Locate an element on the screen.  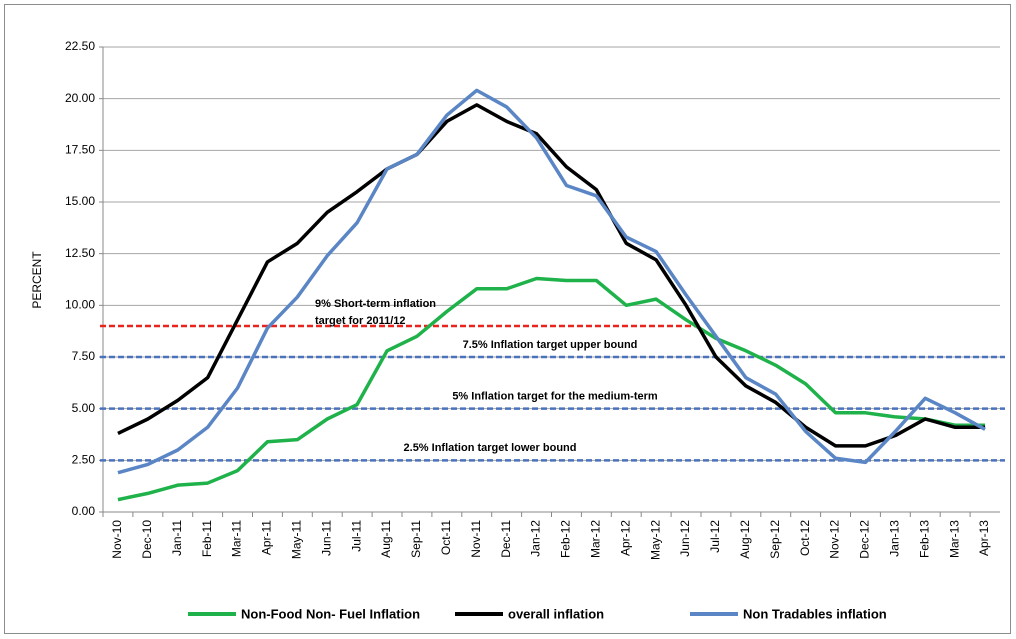
x-tick-label: May-11 is located at coordinates (297, 539).